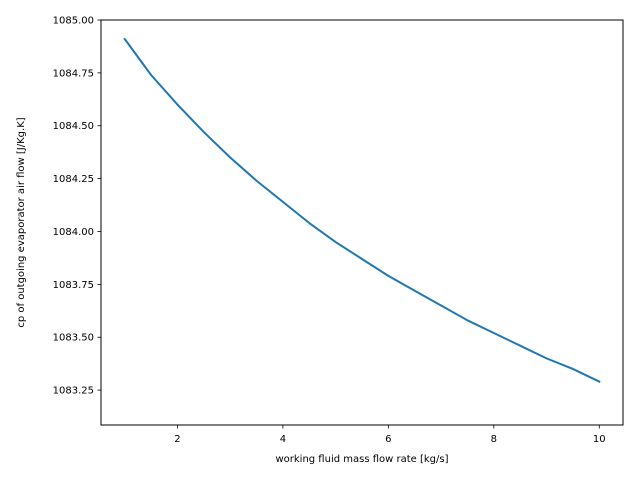 Image resolution: width=640 pixels, height=480 pixels. What do you see at coordinates (73, 391) in the screenshot?
I see `y-tick-label: 1083.25` at bounding box center [73, 391].